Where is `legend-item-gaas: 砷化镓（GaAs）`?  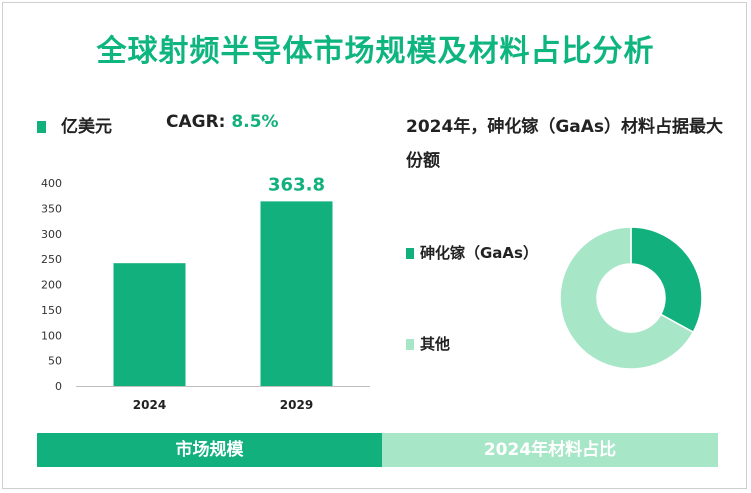
legend-item-gaas: 砷化镓（GaAs） is located at coordinates (472, 252).